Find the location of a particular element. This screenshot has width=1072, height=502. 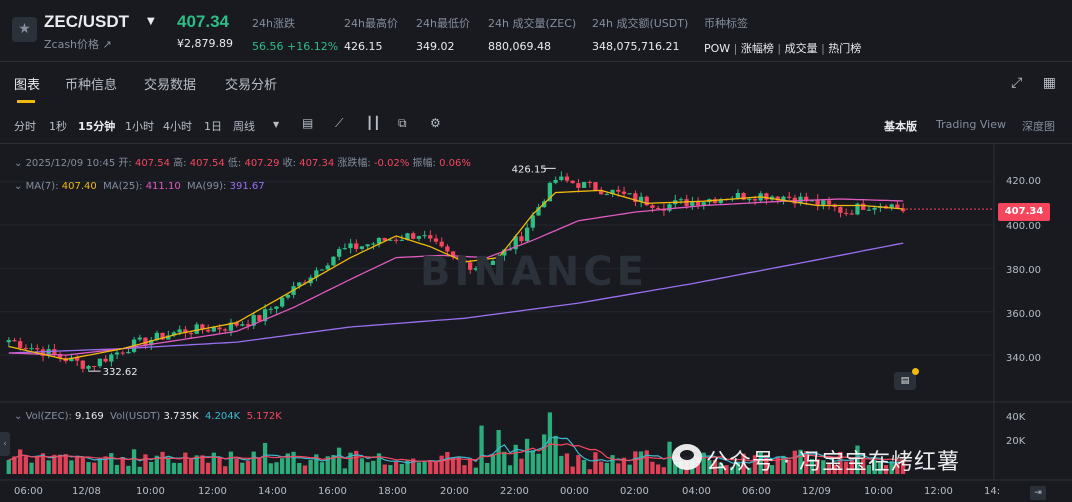

stat-24h-low: 24h最低价 349.02 is located at coordinates (443, 34).